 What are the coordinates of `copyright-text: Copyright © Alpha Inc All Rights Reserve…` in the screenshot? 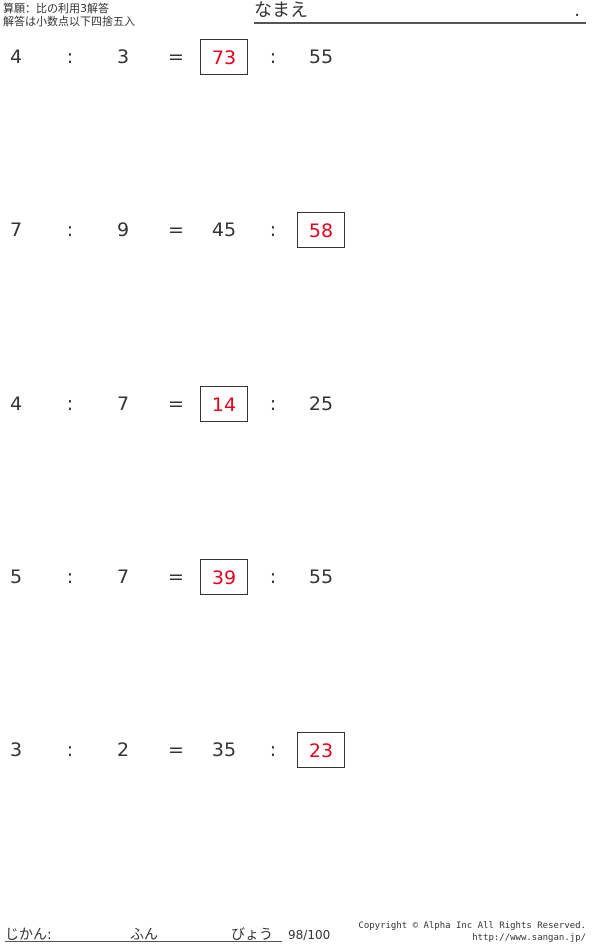 It's located at (472, 926).